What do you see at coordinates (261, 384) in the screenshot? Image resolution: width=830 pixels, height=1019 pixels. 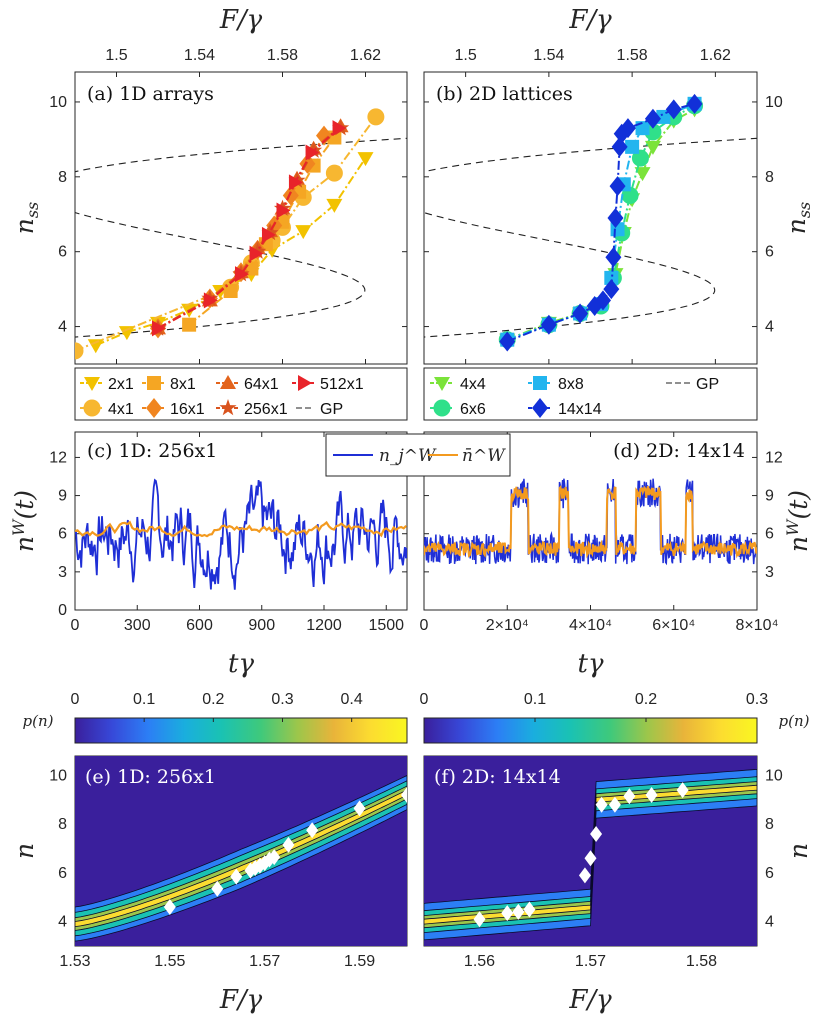 I see `legend-label: 64x1` at bounding box center [261, 384].